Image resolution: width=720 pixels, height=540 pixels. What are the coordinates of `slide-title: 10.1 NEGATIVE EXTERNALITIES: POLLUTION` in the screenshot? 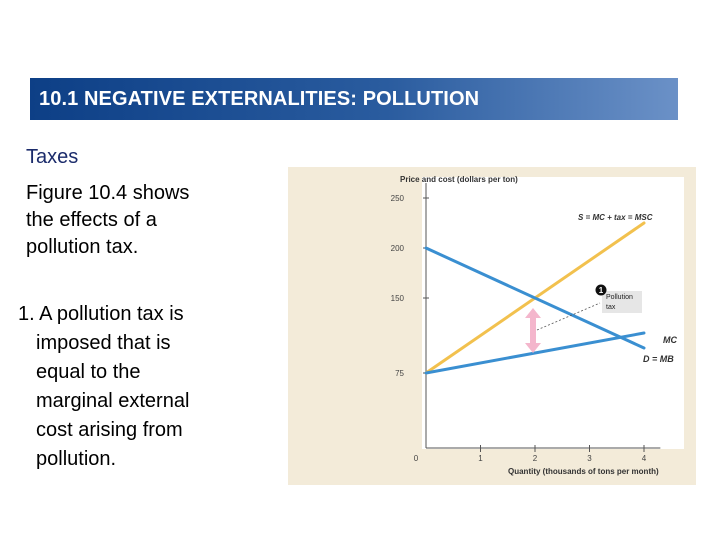 It's located at (259, 98).